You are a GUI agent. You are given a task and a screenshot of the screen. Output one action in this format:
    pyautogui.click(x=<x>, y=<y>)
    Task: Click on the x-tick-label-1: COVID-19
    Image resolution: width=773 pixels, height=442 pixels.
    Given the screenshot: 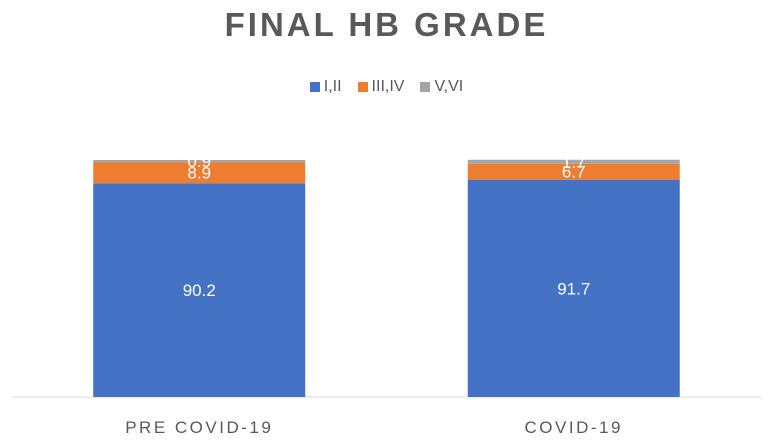 What is the action you would take?
    pyautogui.click(x=574, y=427)
    